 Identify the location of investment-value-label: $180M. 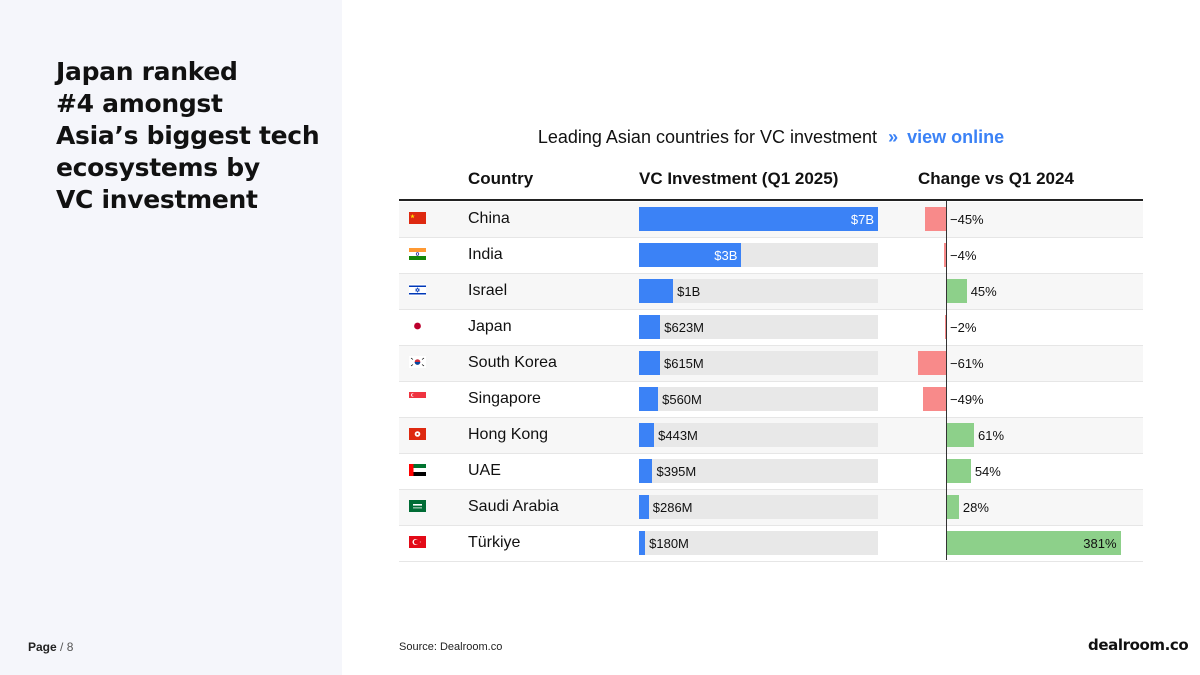
(669, 543).